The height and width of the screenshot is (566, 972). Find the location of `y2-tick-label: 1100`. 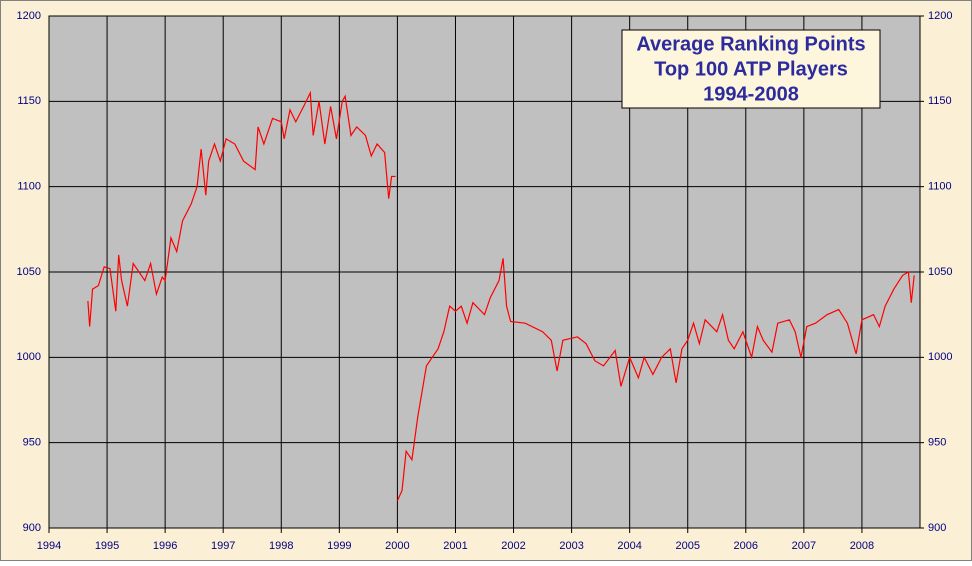

y2-tick-label: 1100 is located at coordinates (940, 187).